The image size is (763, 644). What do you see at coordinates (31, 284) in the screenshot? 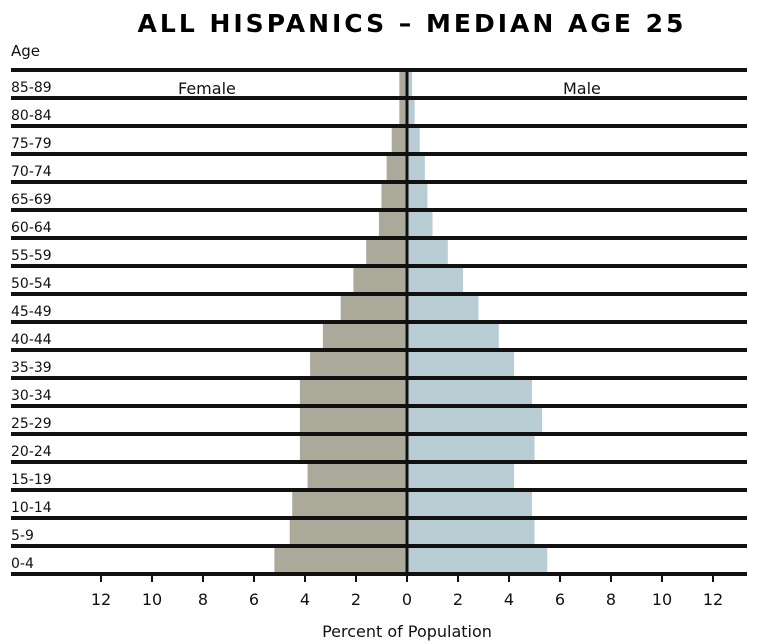
I see `age-group-label: 50-54` at bounding box center [31, 284].